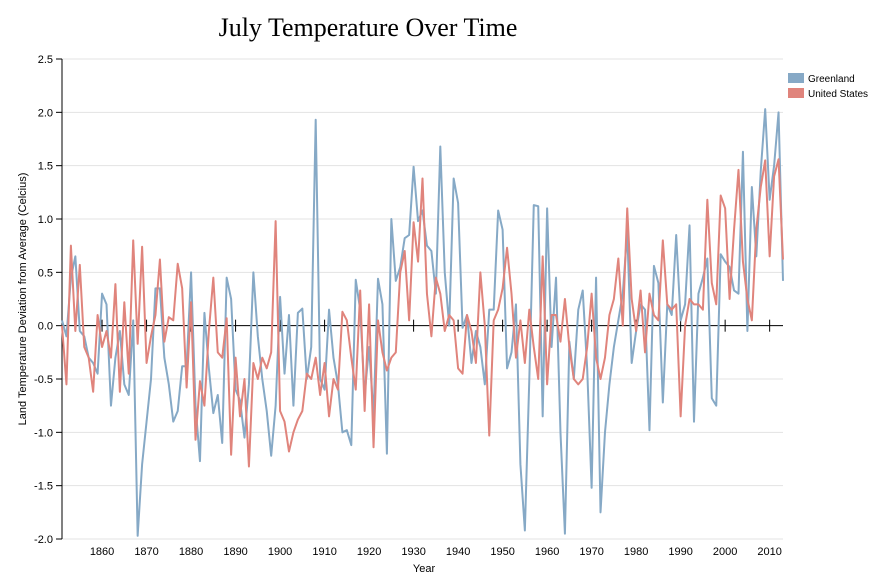 This screenshot has height=584, width=880. I want to click on x-tick-label: 1910, so click(324, 552).